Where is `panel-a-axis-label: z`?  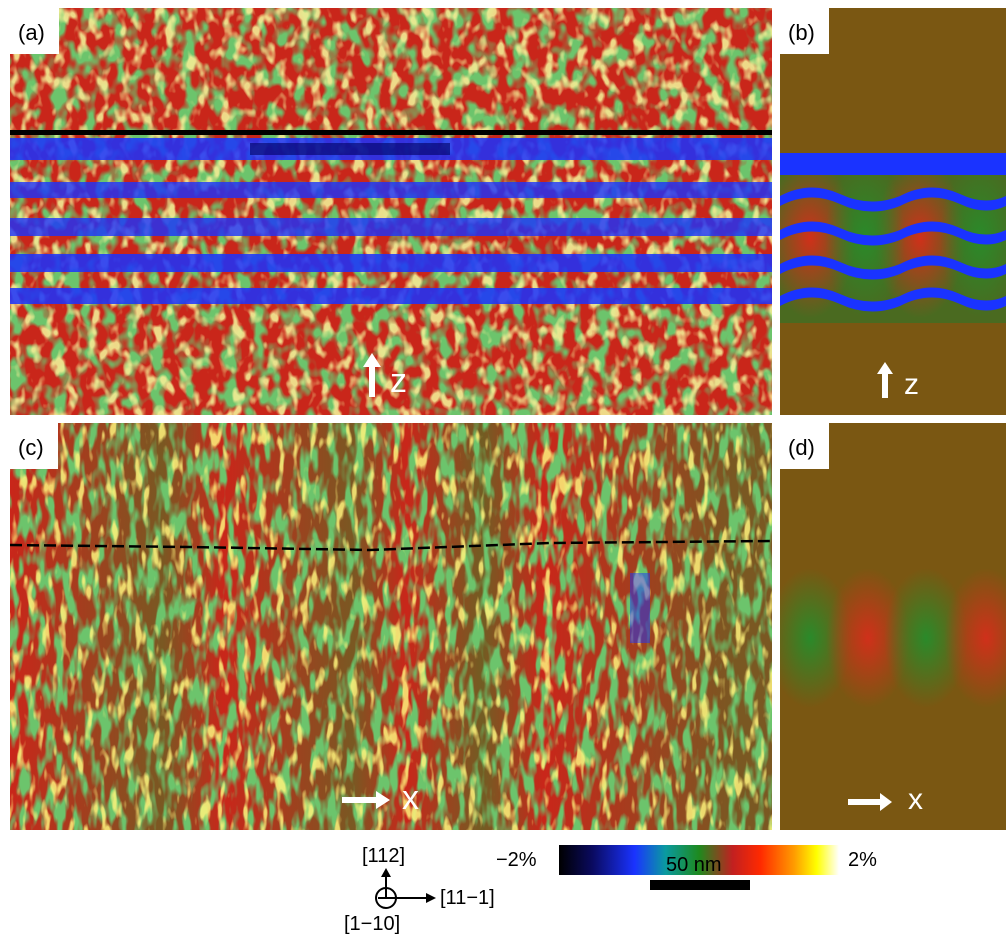
panel-a-axis-label: z is located at coordinates (398, 381).